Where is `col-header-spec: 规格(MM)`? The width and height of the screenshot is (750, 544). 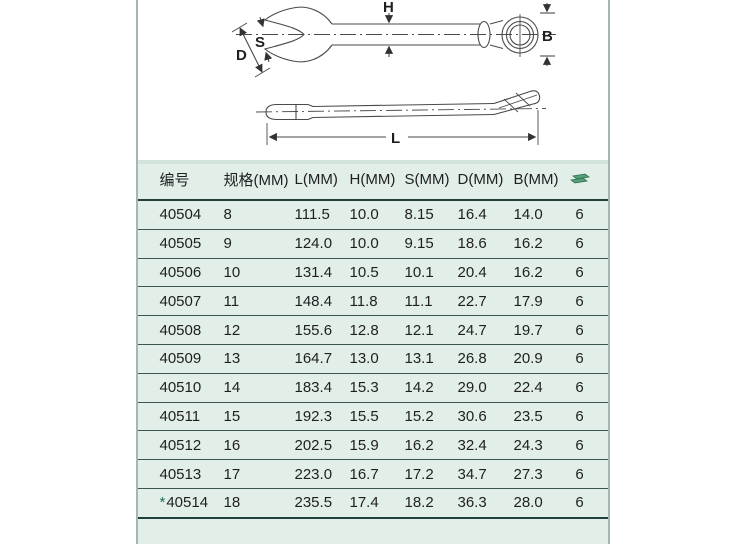 col-header-spec: 规格(MM) is located at coordinates (256, 180).